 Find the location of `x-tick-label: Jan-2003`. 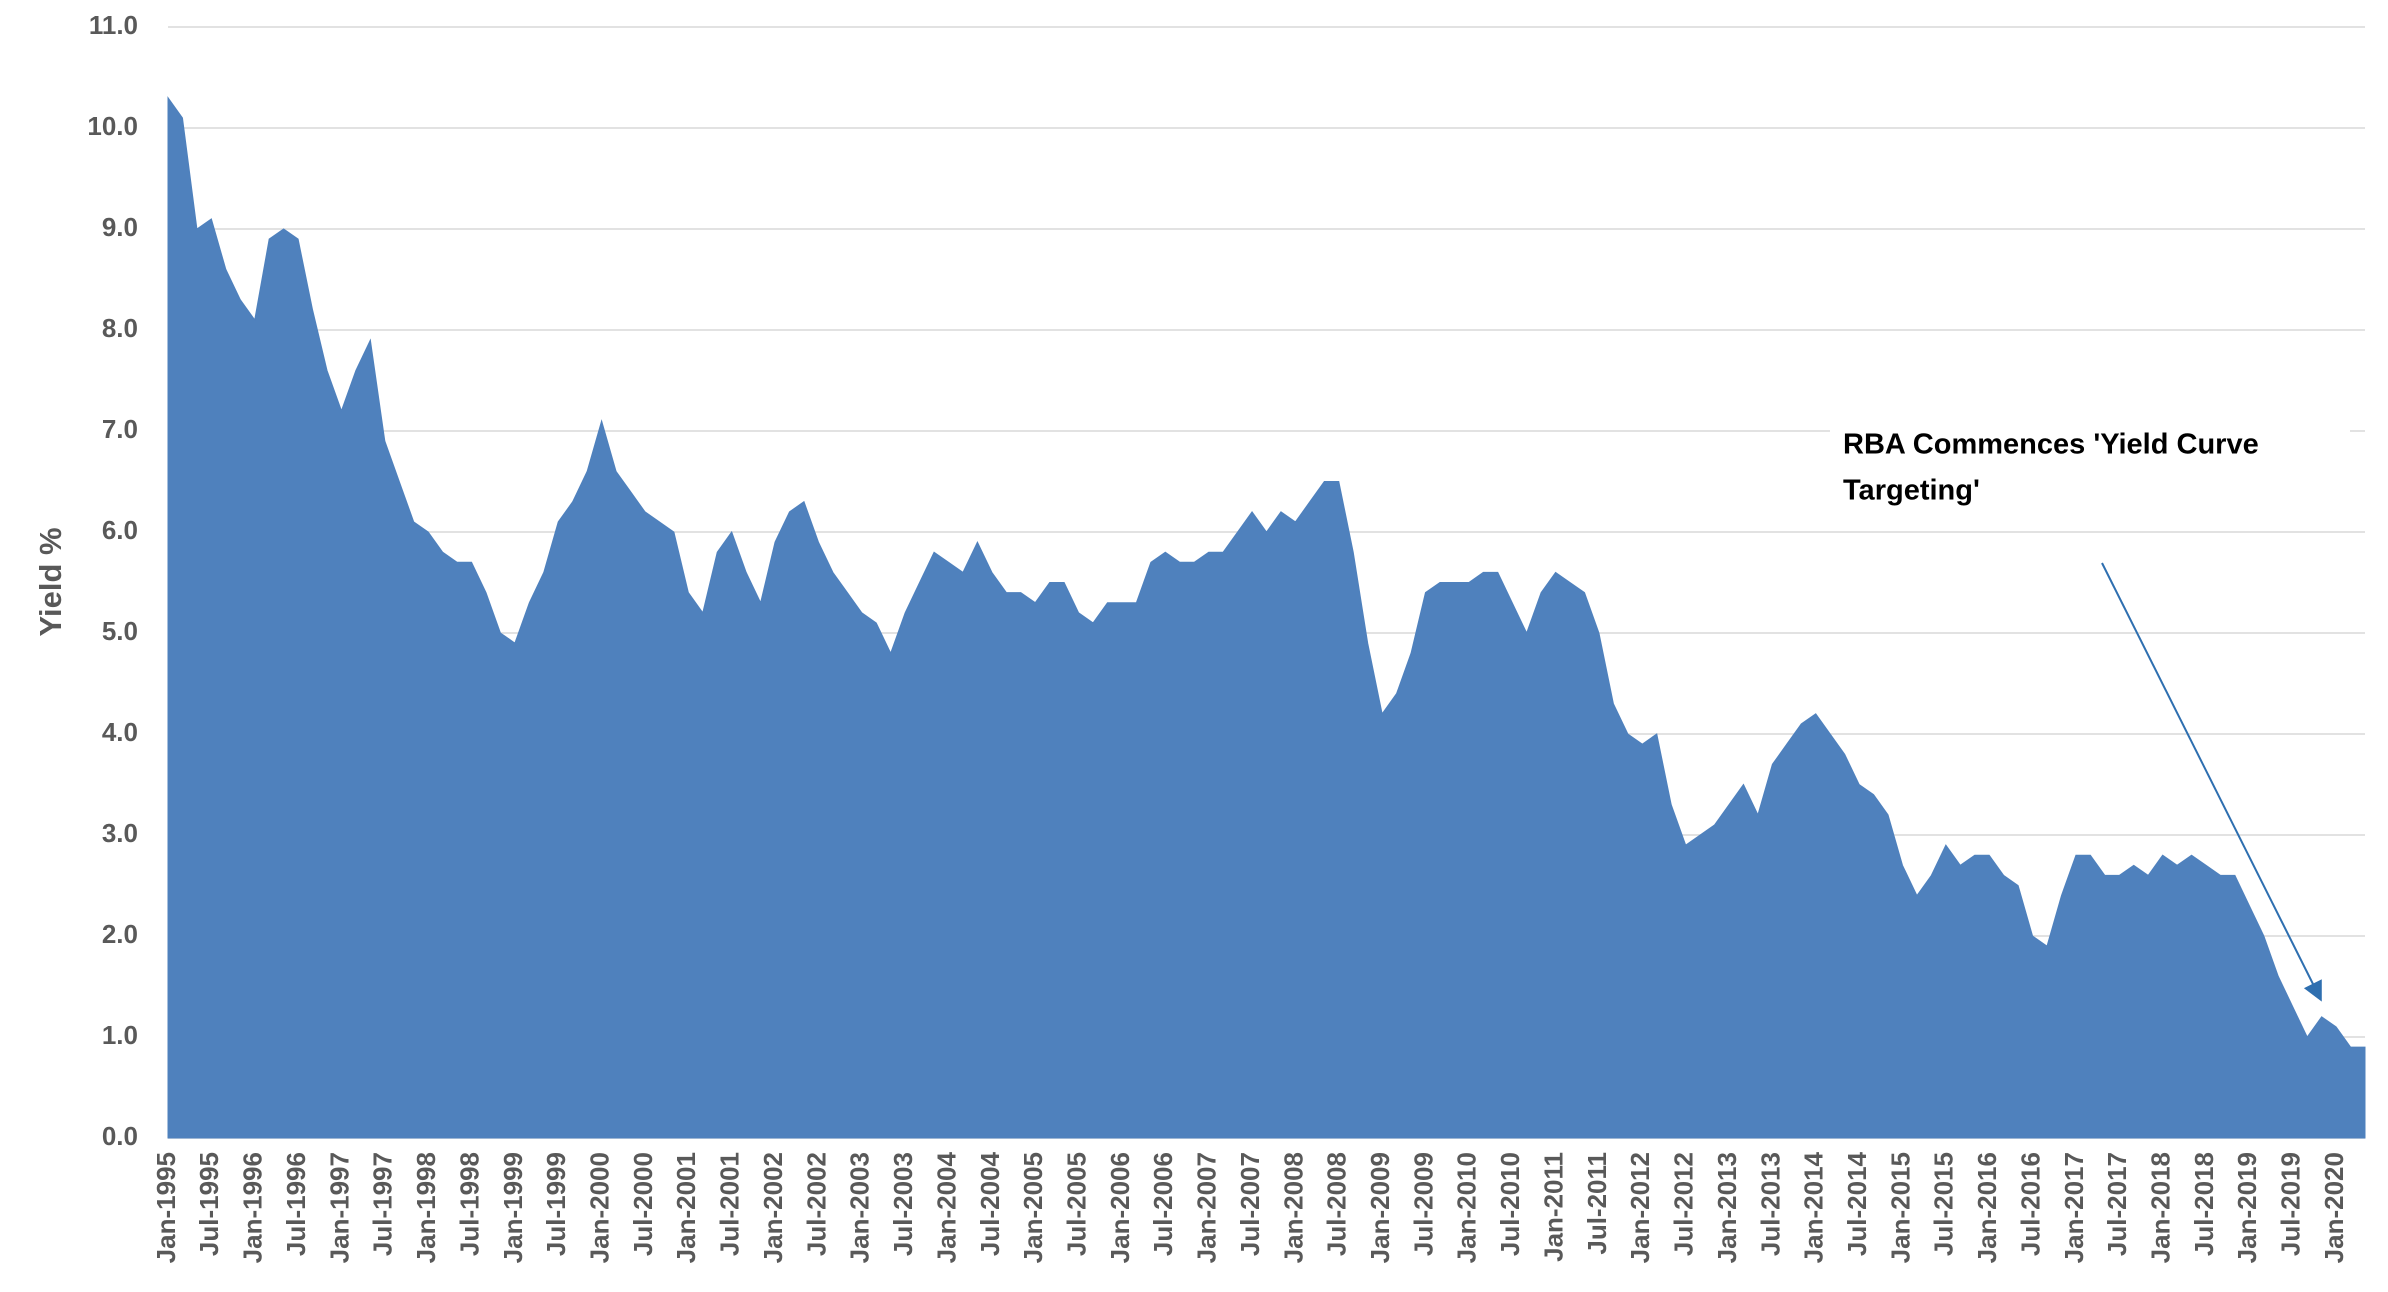

x-tick-label: Jan-2003 is located at coordinates (860, 1207).